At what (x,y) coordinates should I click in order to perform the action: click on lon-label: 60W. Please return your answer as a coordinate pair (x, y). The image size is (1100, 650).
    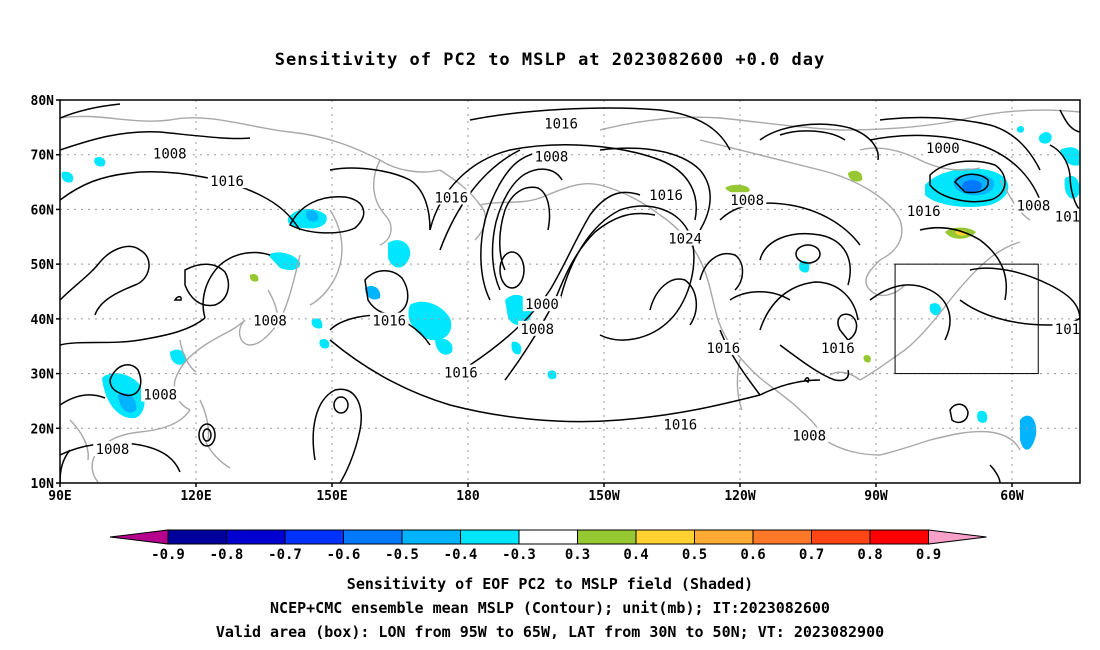
    Looking at the image, I should click on (1012, 496).